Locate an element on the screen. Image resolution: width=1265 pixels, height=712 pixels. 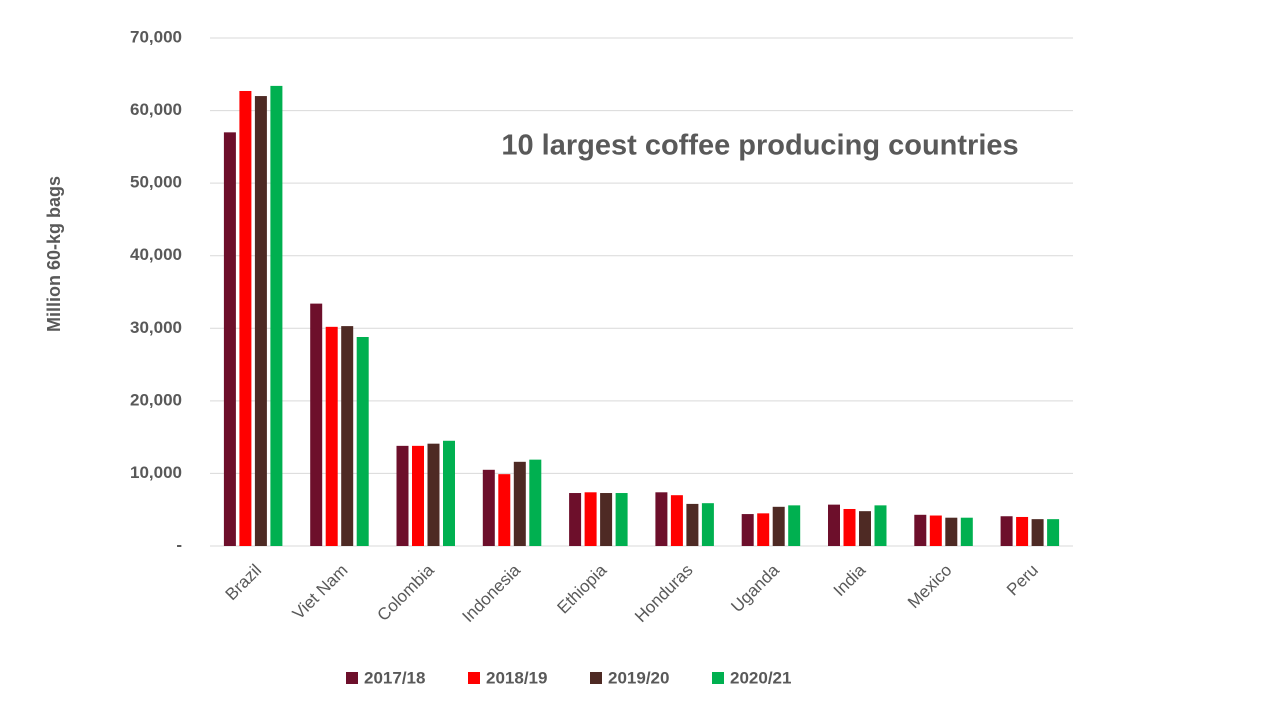
x-tick-label: Mexico is located at coordinates (930, 587).